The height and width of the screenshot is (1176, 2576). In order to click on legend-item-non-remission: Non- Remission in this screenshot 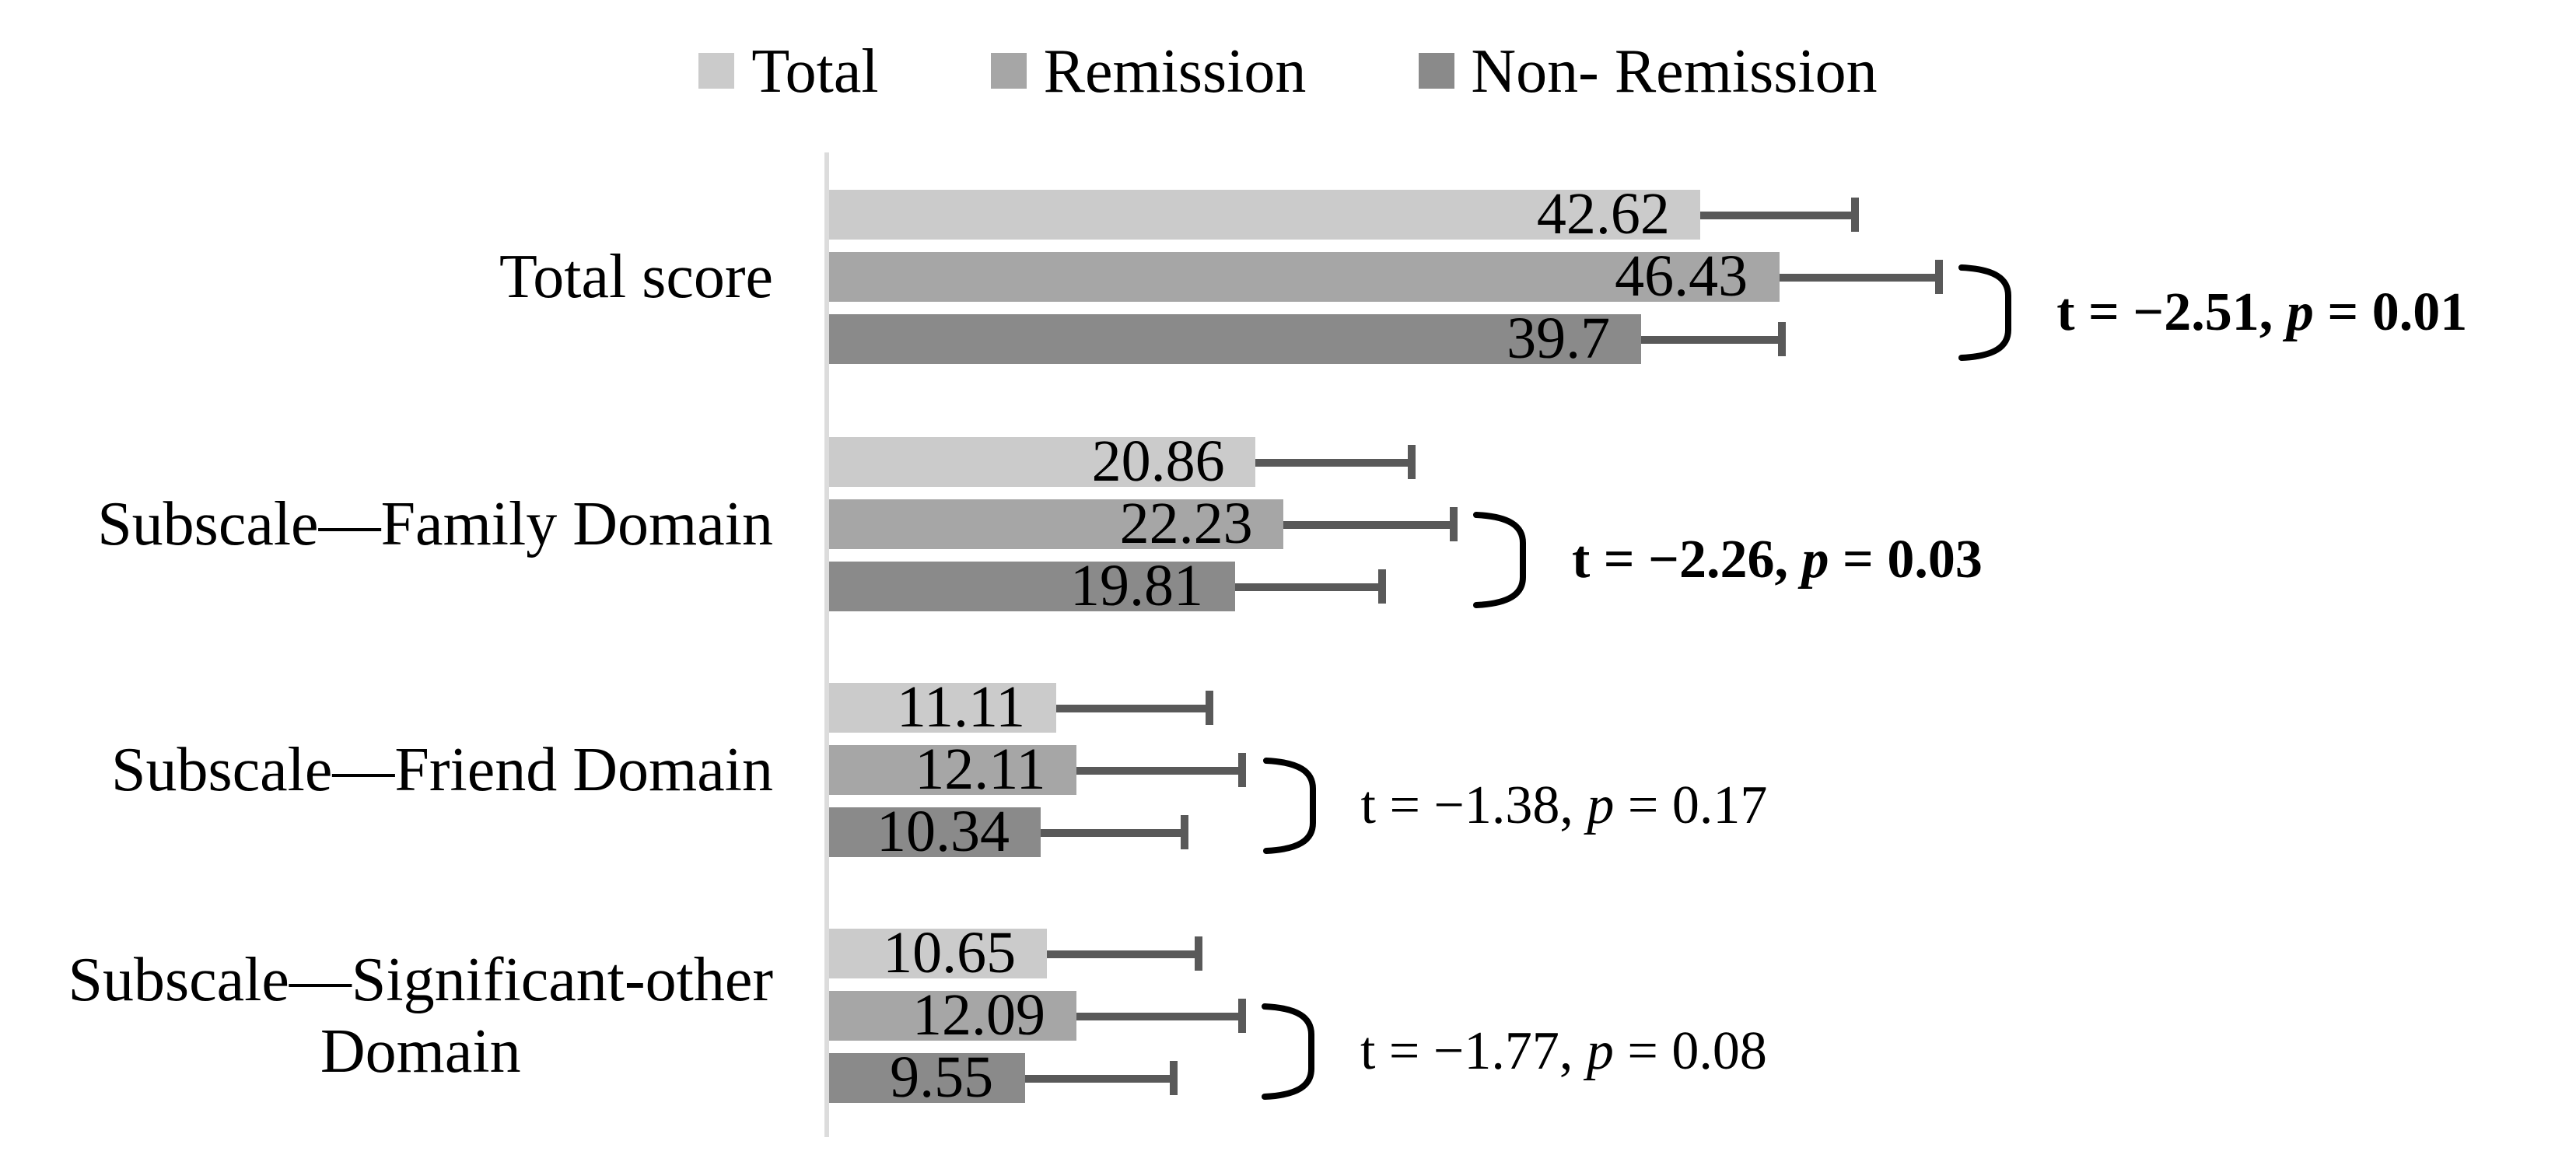, I will do `click(1648, 71)`.